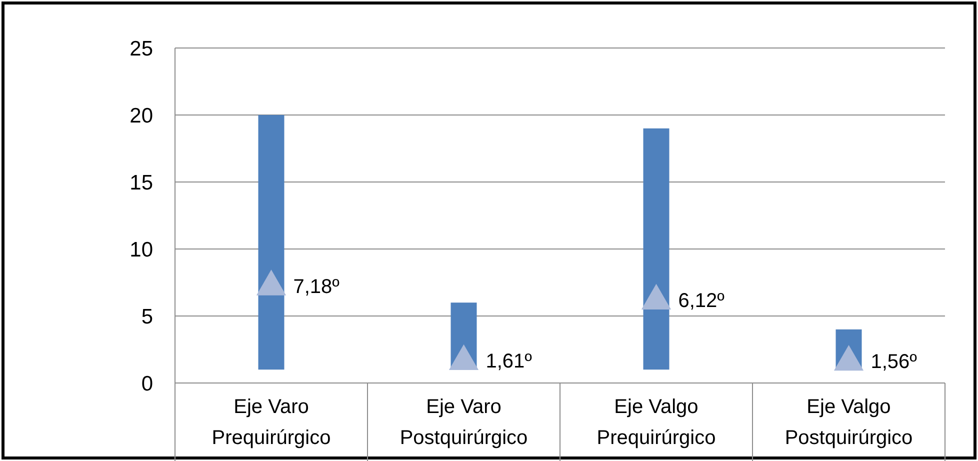 The width and height of the screenshot is (978, 461). I want to click on x-tick-label: Eje Varo Postquirúrgico, so click(464, 422).